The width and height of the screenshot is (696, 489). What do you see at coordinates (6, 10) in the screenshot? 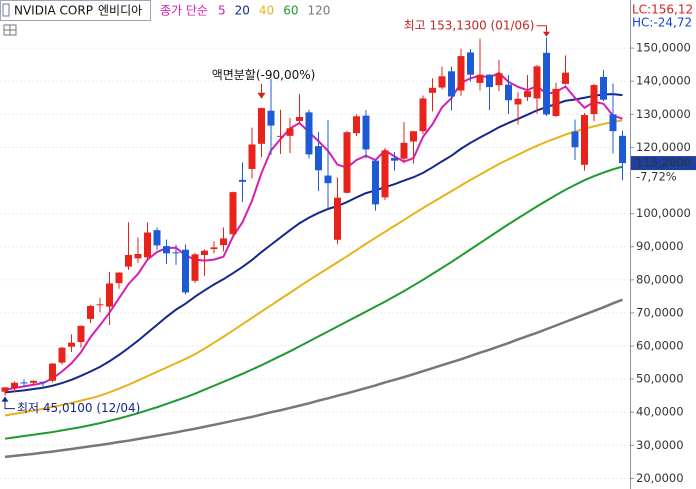
I see `symbol-icon` at bounding box center [6, 10].